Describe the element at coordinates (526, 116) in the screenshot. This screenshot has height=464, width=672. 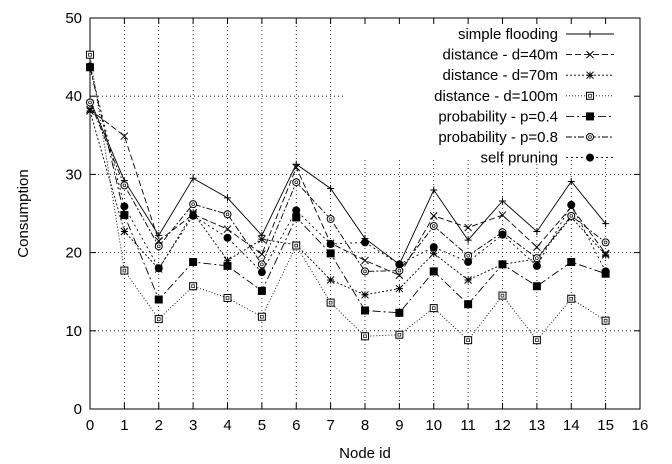
I see `legend-entry-4: probability - p=0.4` at that location.